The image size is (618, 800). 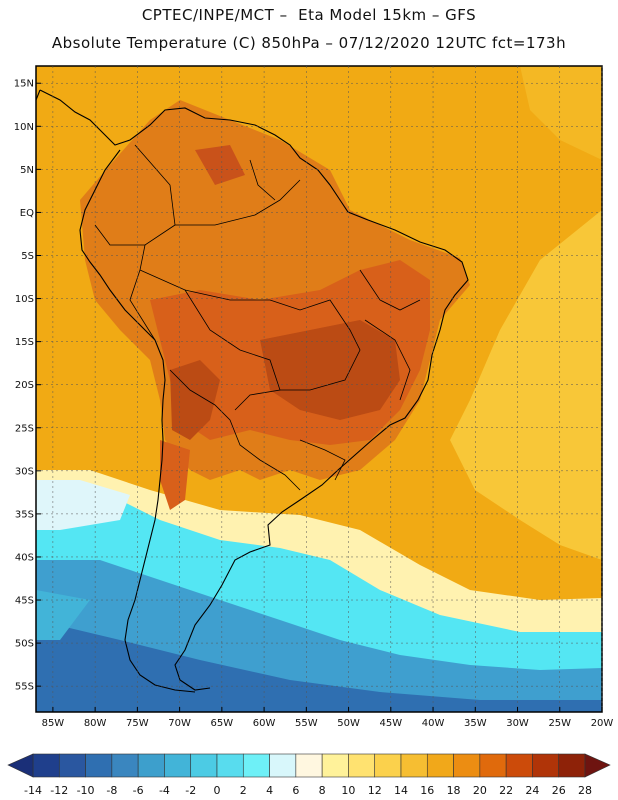 What do you see at coordinates (53, 723) in the screenshot?
I see `lon-label: 85W` at bounding box center [53, 723].